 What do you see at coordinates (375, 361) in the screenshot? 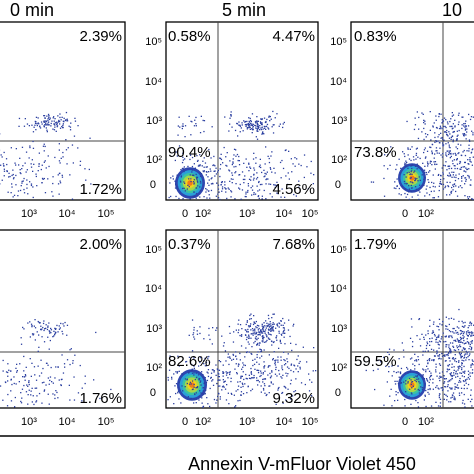
I see `quadrant-ll-r2c3: 59.5%` at bounding box center [375, 361].